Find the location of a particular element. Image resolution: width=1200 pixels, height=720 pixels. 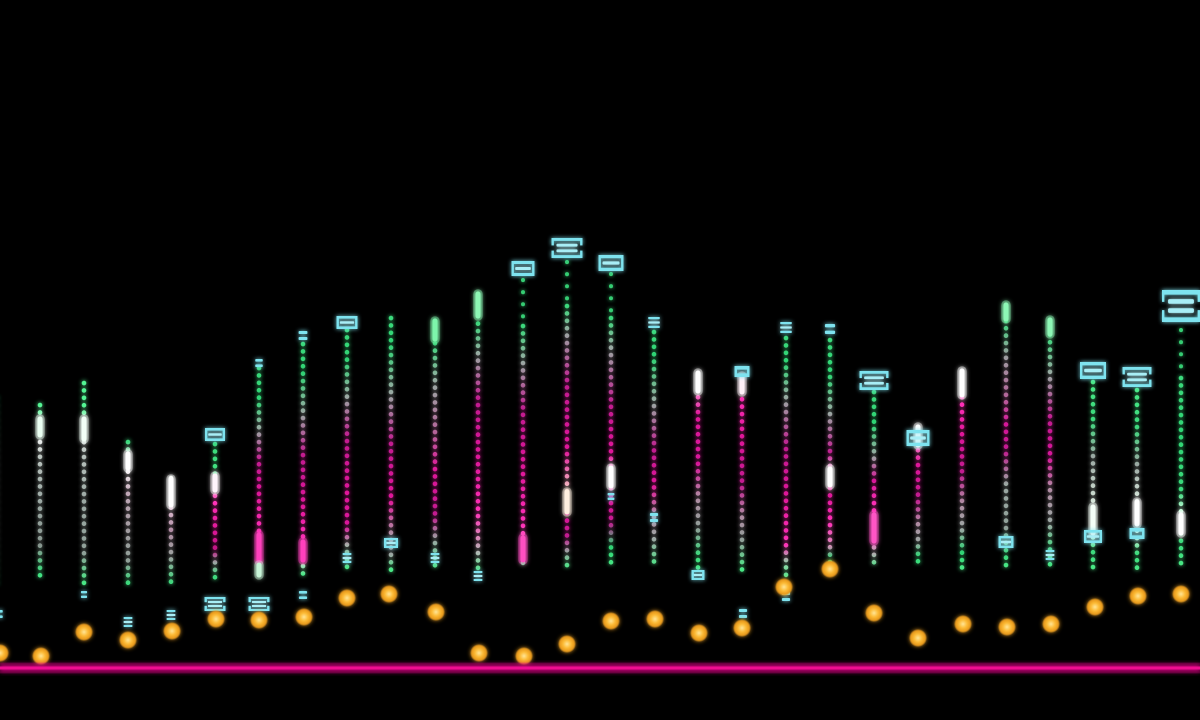

baseline-layer is located at coordinates (600, 668).